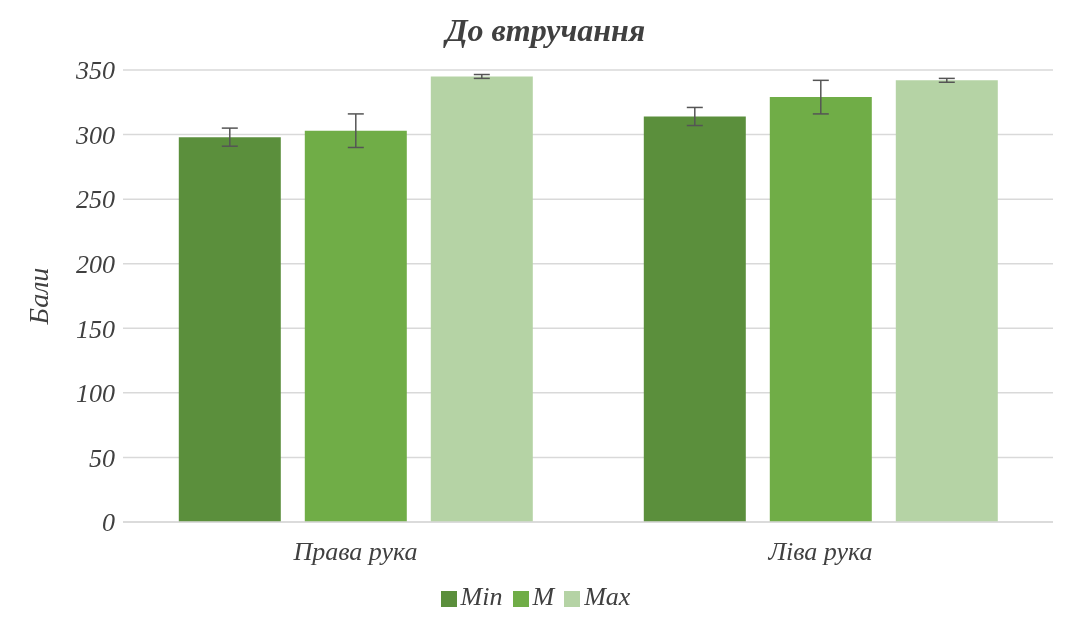 The height and width of the screenshot is (625, 1091). What do you see at coordinates (95, 264) in the screenshot?
I see `y-tick-label: 200` at bounding box center [95, 264].